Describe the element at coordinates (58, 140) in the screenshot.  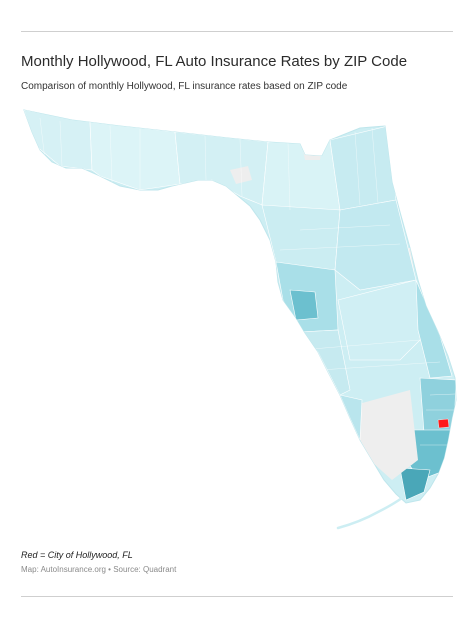
I see `zip-region-panhandle-west` at that location.